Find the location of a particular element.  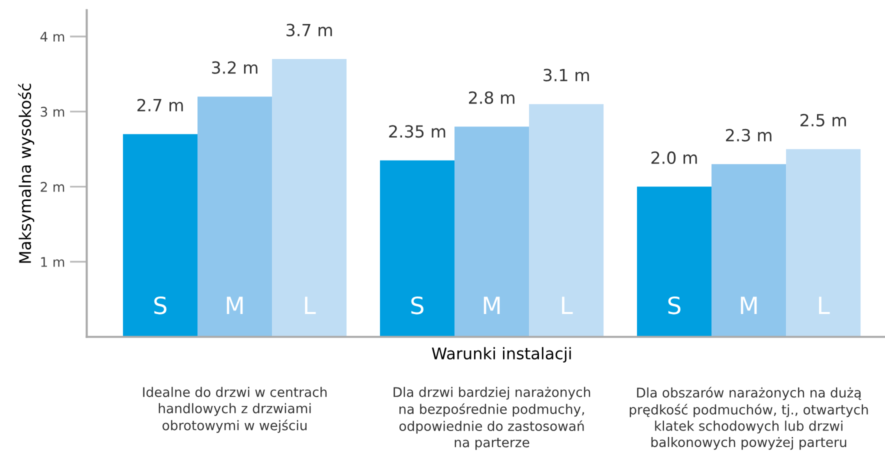

y-tick-label: 1 m is located at coordinates (52, 262).